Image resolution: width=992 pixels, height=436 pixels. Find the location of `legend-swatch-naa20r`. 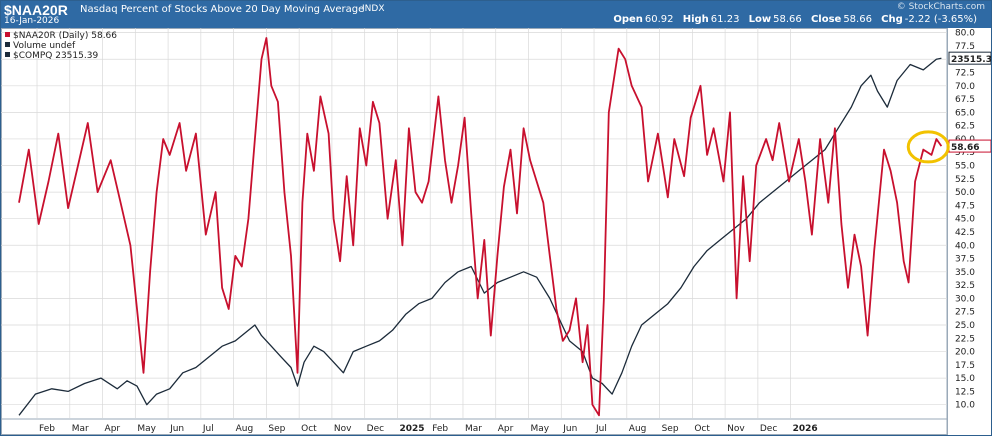

legend-swatch-naa20r is located at coordinates (7, 34).